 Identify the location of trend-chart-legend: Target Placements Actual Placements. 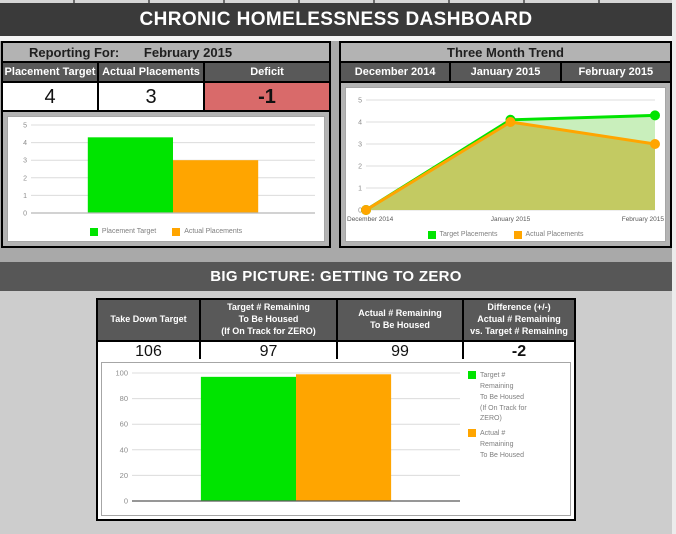
(505, 235).